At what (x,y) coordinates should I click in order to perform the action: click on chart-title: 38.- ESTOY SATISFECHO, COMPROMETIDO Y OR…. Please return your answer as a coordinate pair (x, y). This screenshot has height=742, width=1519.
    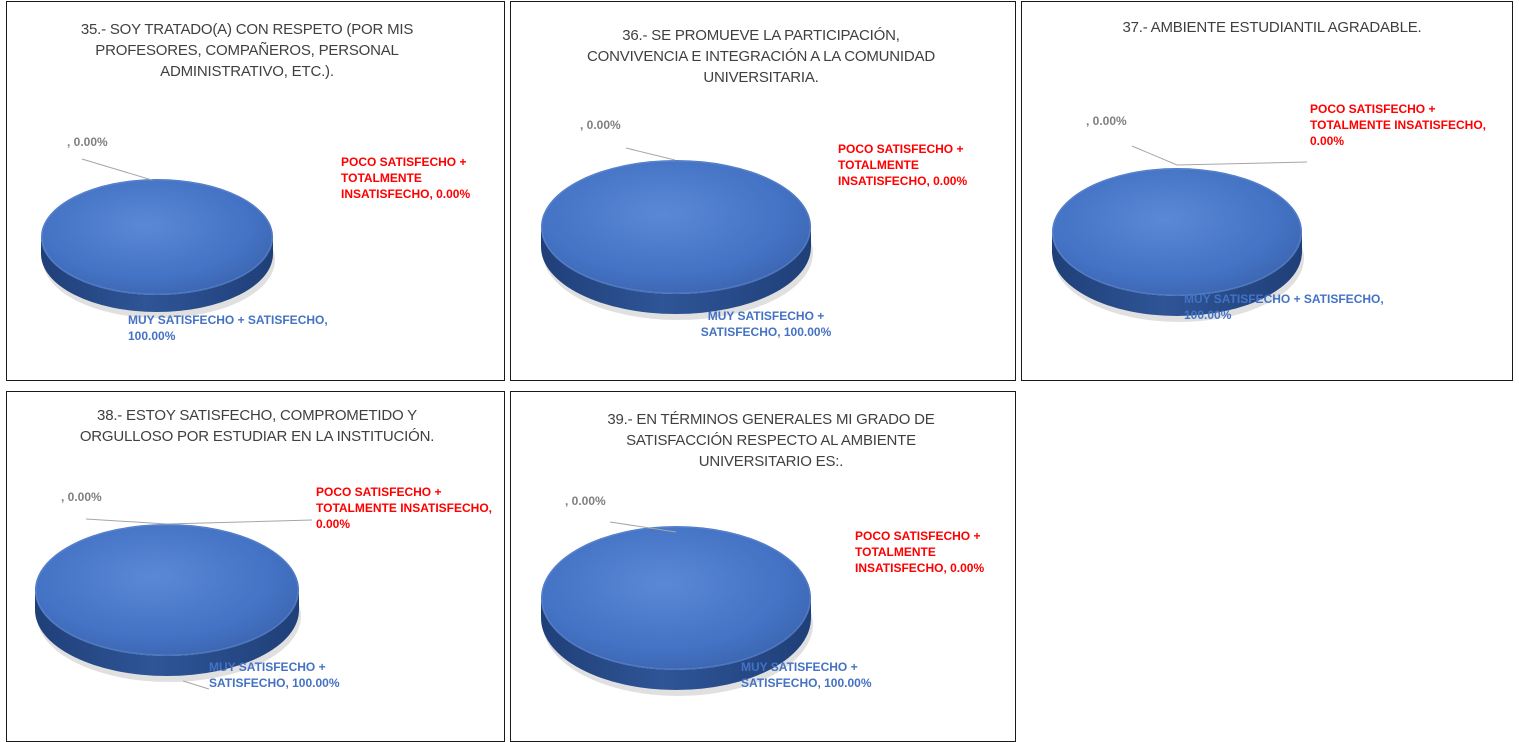
    Looking at the image, I should click on (257, 426).